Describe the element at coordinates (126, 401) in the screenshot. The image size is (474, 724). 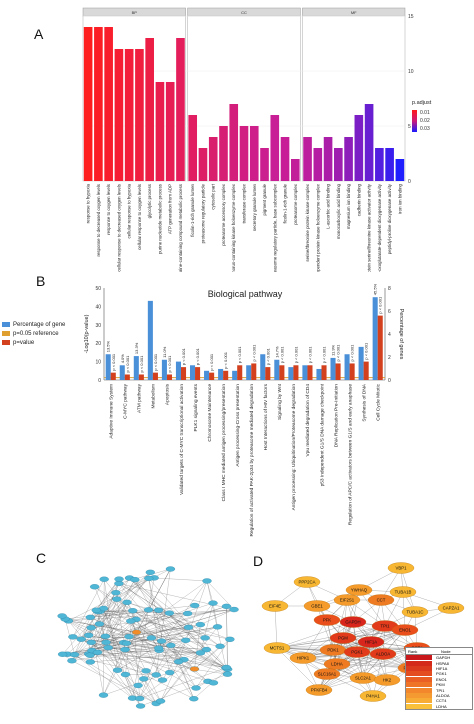
I see `pathway-label: C-MYC pathway` at that location.